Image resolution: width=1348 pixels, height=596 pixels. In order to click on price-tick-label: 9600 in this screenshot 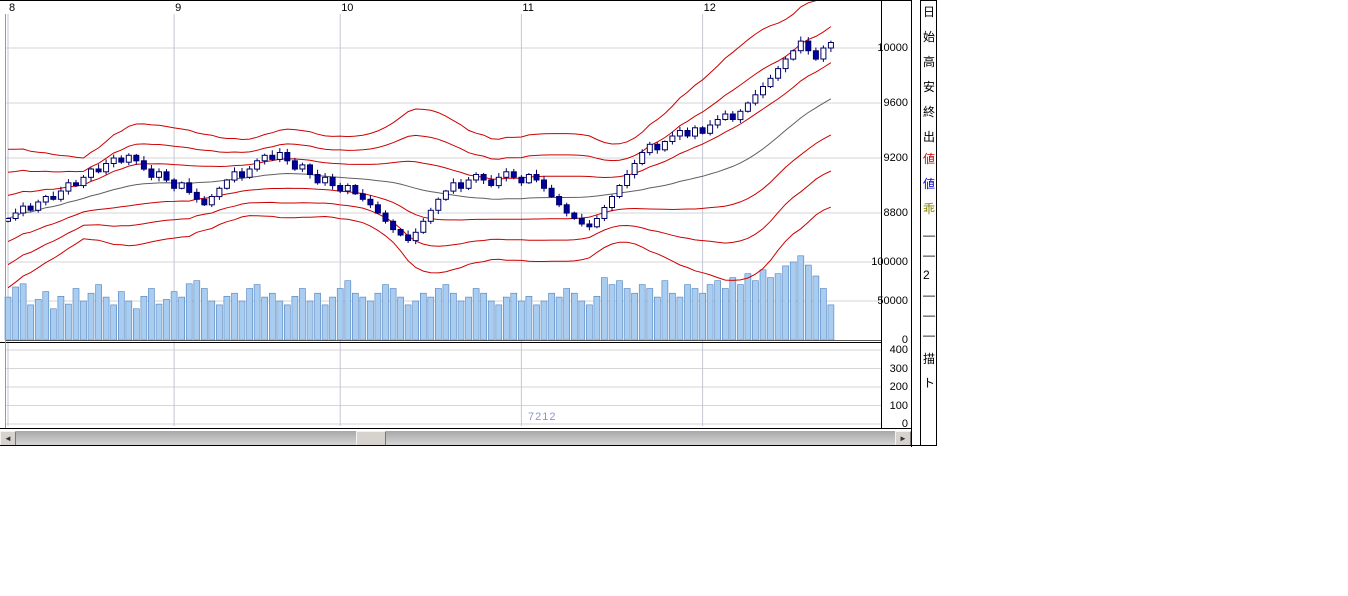, I will do `click(895, 103)`.